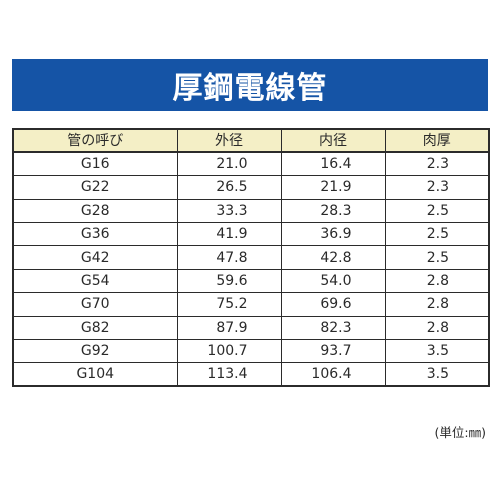  I want to click on cell-outer-diameter: 100.7, so click(229, 351).